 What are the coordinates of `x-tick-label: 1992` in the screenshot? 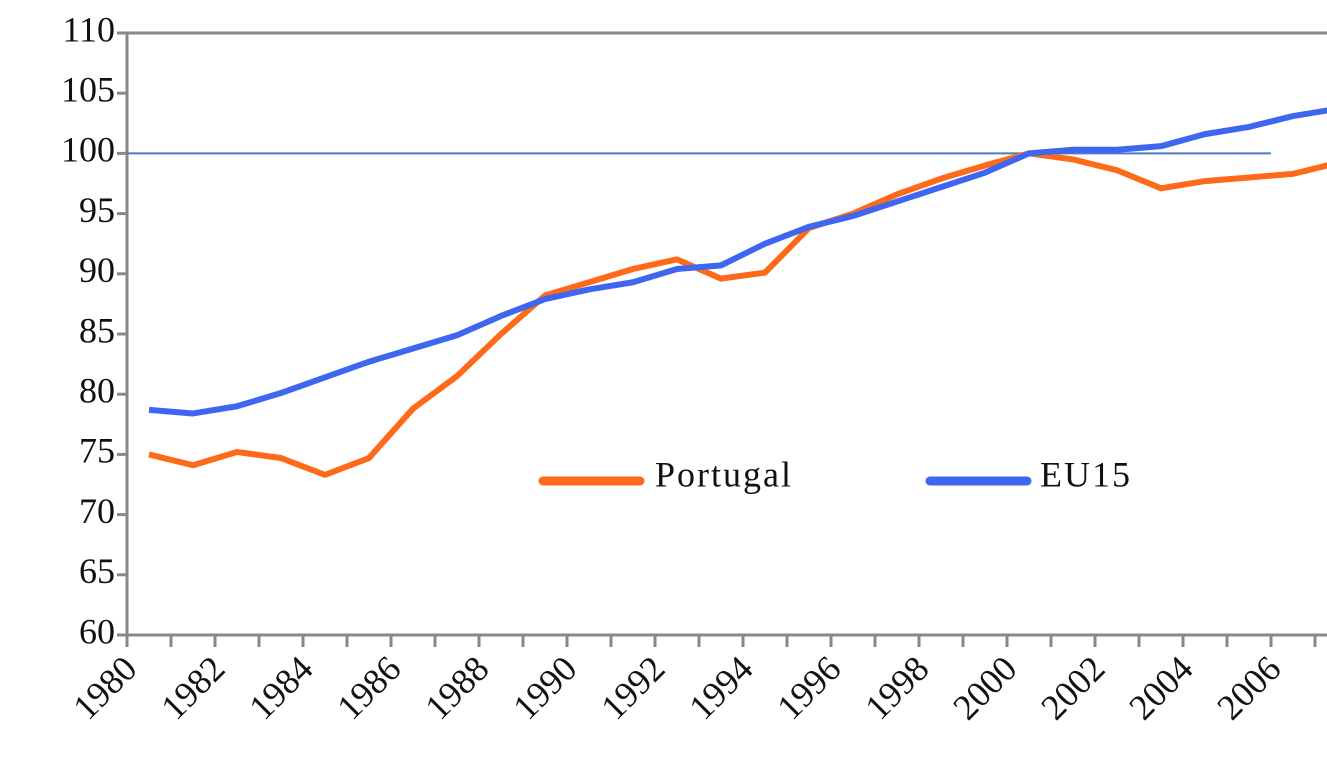 It's located at (632, 687).